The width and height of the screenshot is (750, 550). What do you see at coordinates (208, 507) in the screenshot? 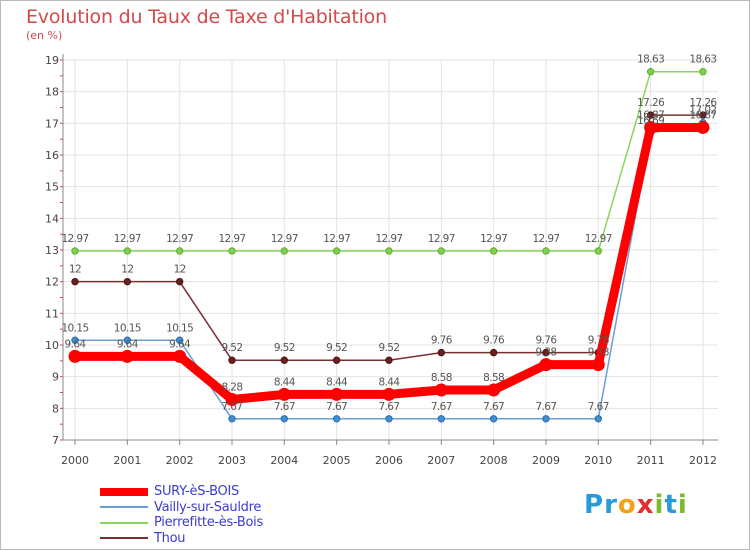
I see `legend-label: Vailly-sur-Sauldre` at bounding box center [208, 507].